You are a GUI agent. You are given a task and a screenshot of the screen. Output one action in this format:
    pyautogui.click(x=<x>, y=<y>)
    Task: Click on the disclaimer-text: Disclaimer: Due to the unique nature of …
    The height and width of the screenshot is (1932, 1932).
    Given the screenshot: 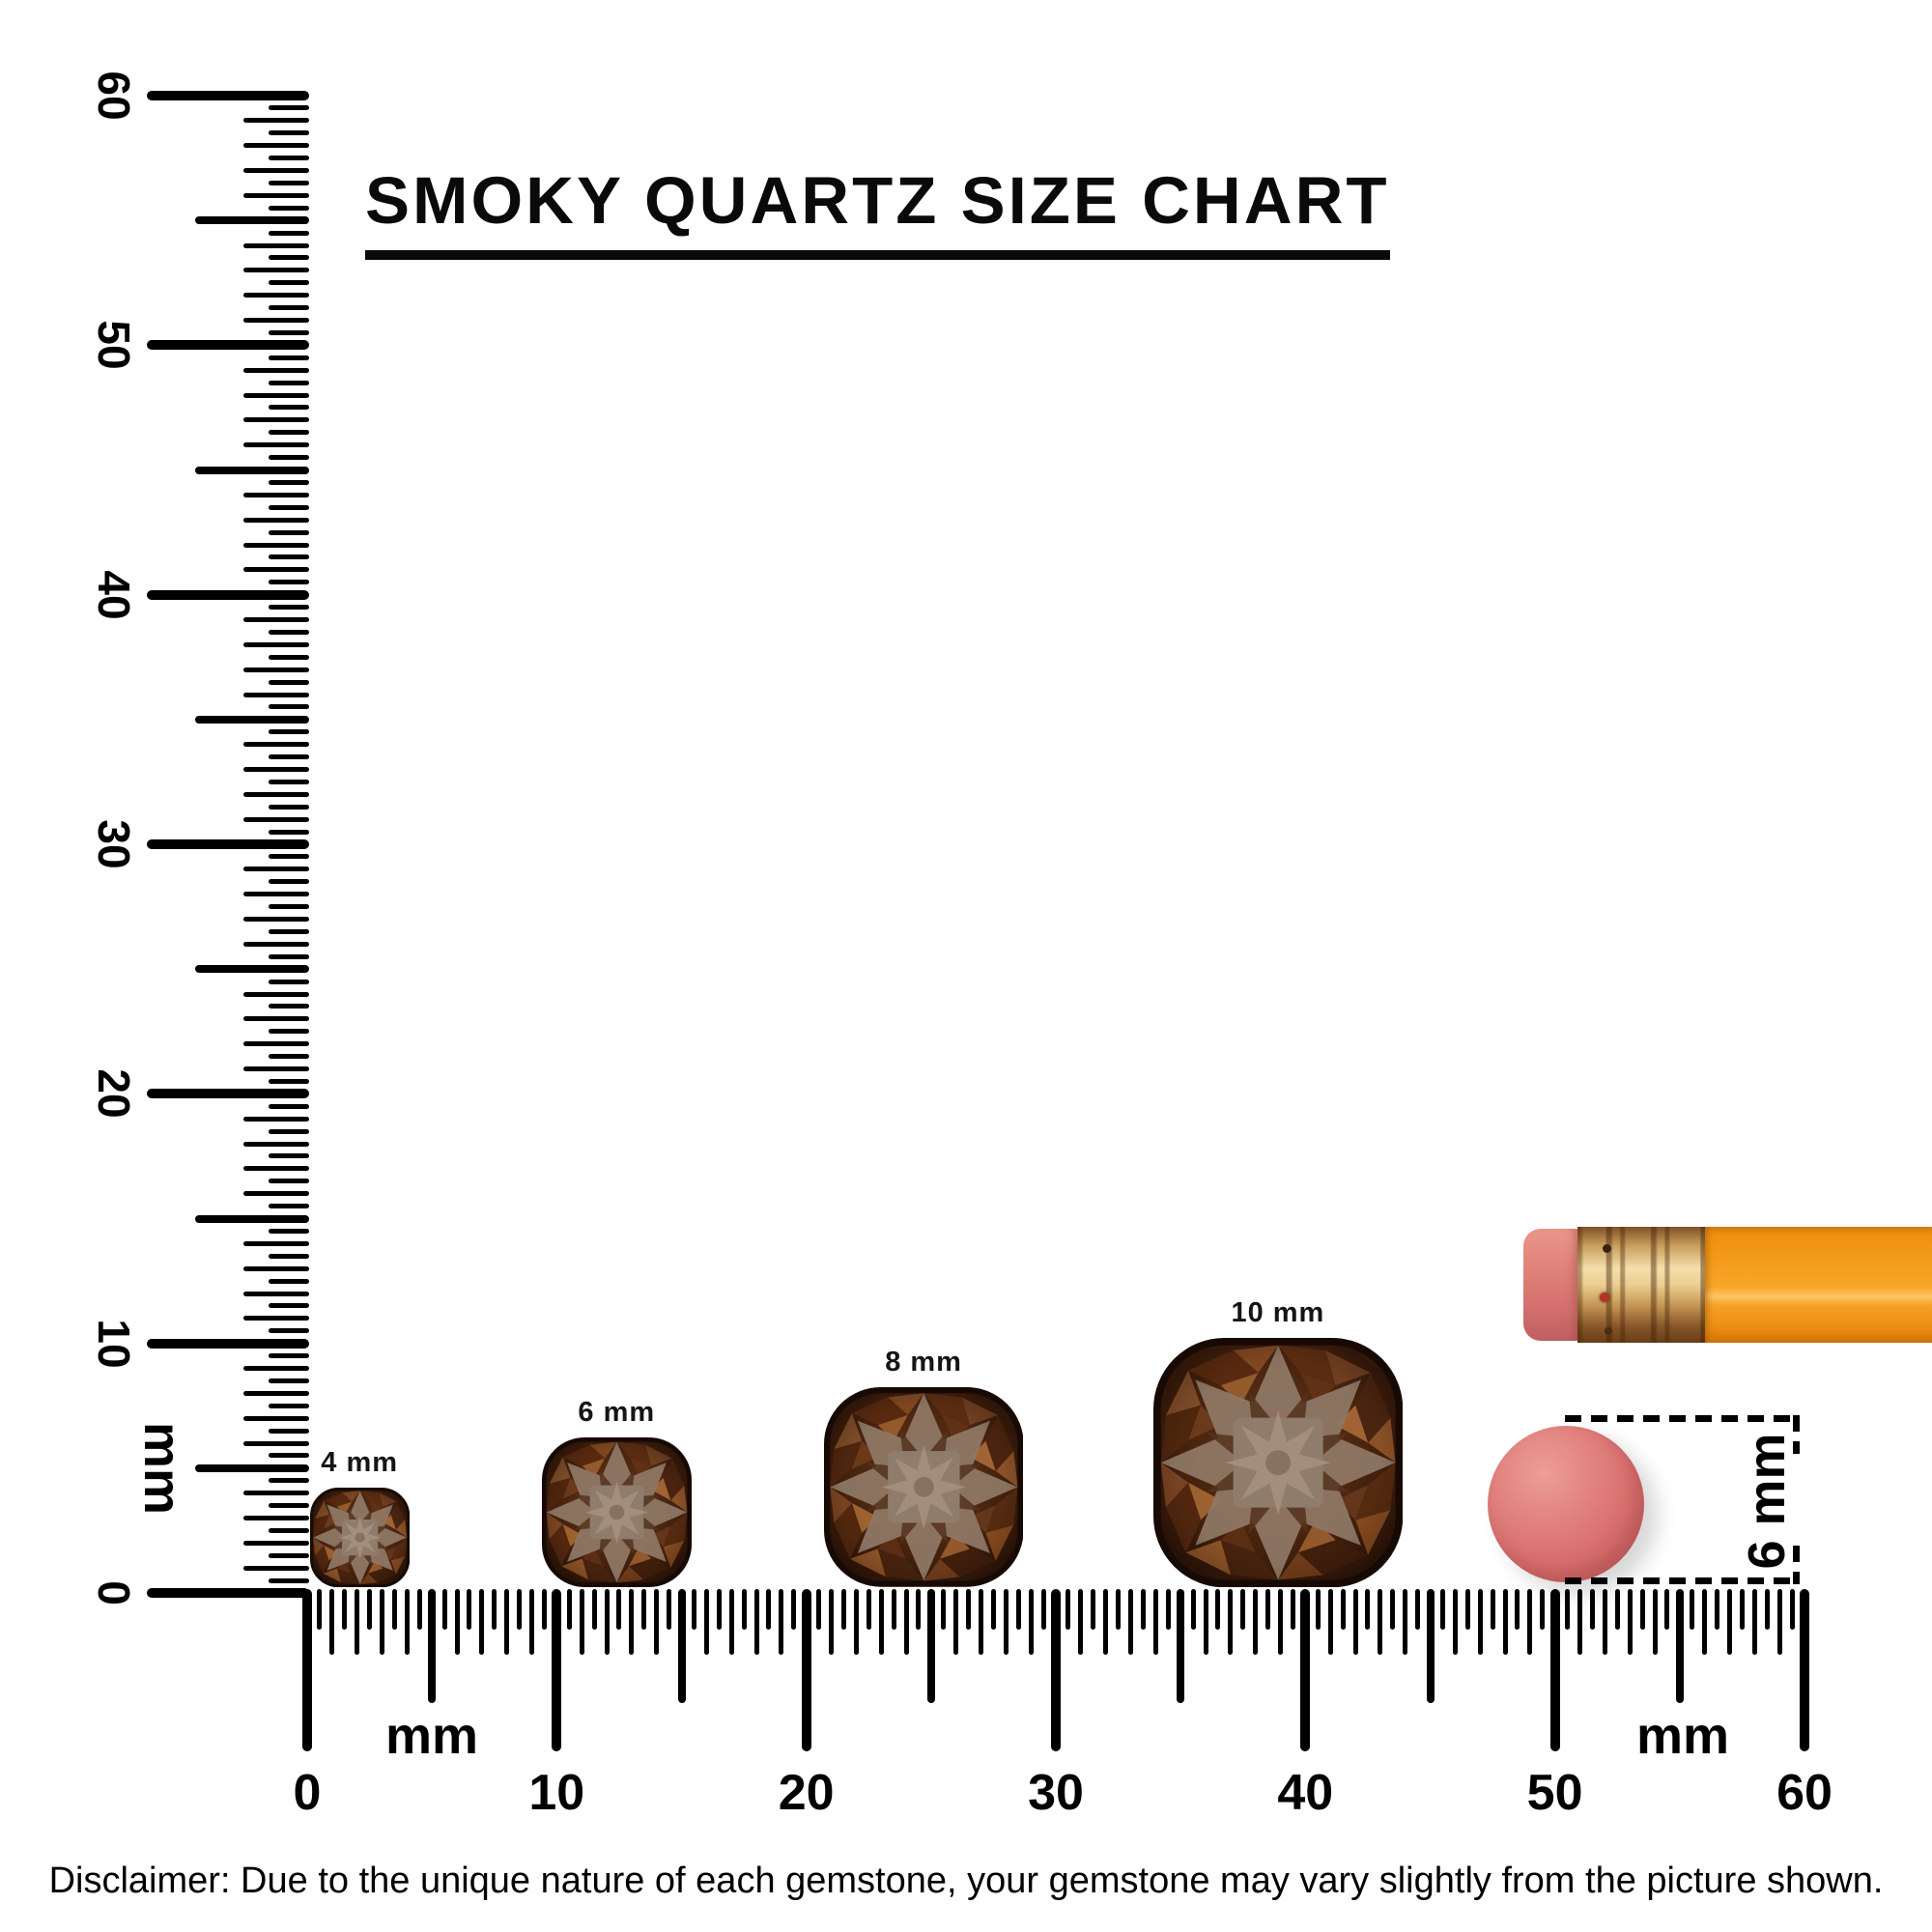 What is the action you would take?
    pyautogui.click(x=966, y=1881)
    